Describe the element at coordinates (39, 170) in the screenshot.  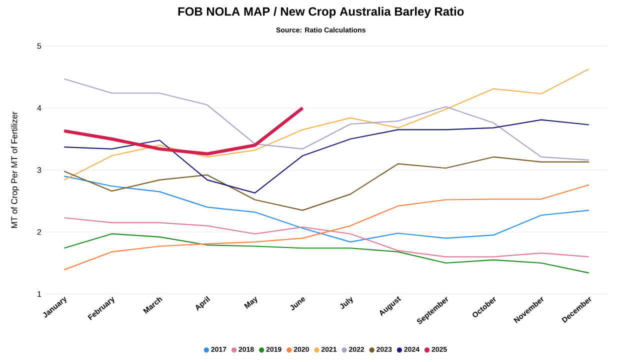
I see `y-tick-label: 3` at that location.